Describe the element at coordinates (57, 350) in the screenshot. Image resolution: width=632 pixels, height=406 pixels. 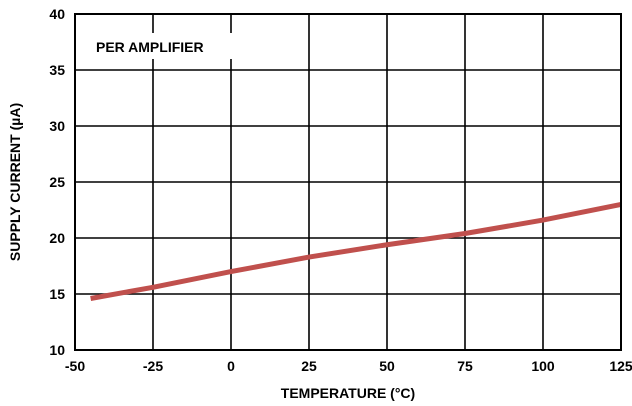
I see `y-tick-label: 10` at that location.